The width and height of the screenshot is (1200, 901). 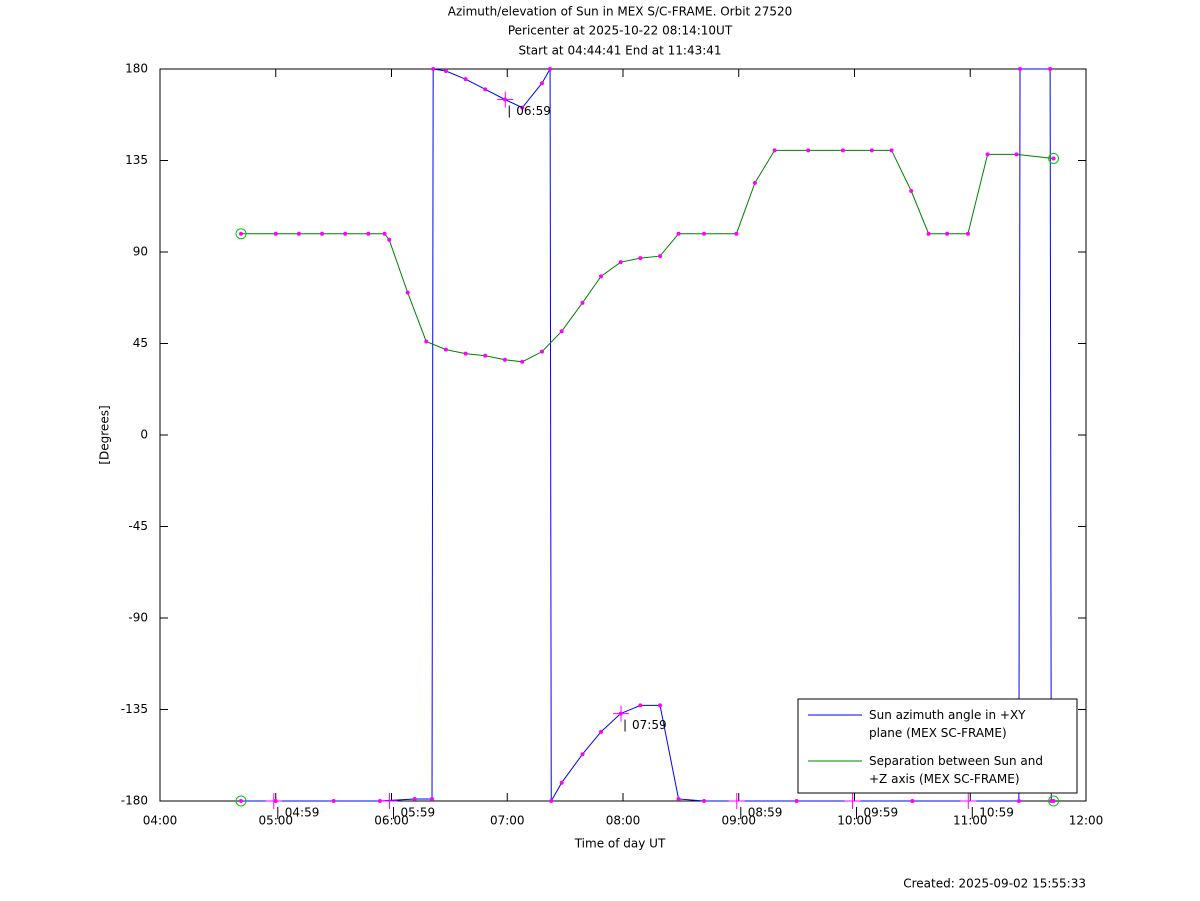 What do you see at coordinates (881, 813) in the screenshot?
I see `annotation: 09:59` at bounding box center [881, 813].